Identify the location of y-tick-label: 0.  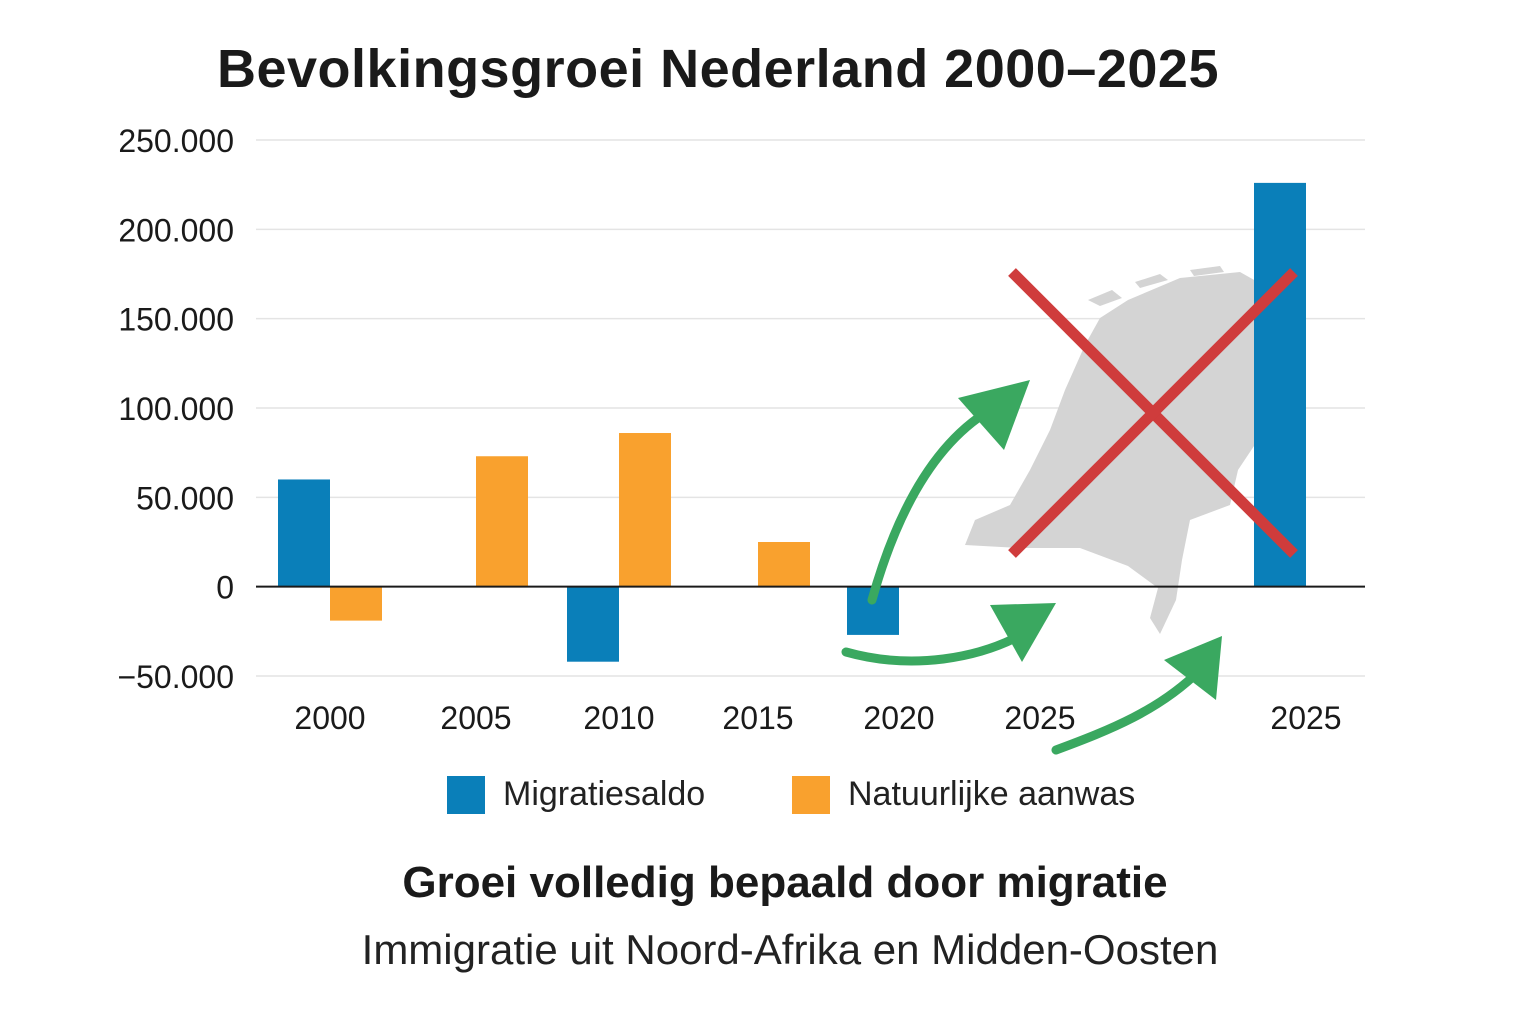
(225, 588).